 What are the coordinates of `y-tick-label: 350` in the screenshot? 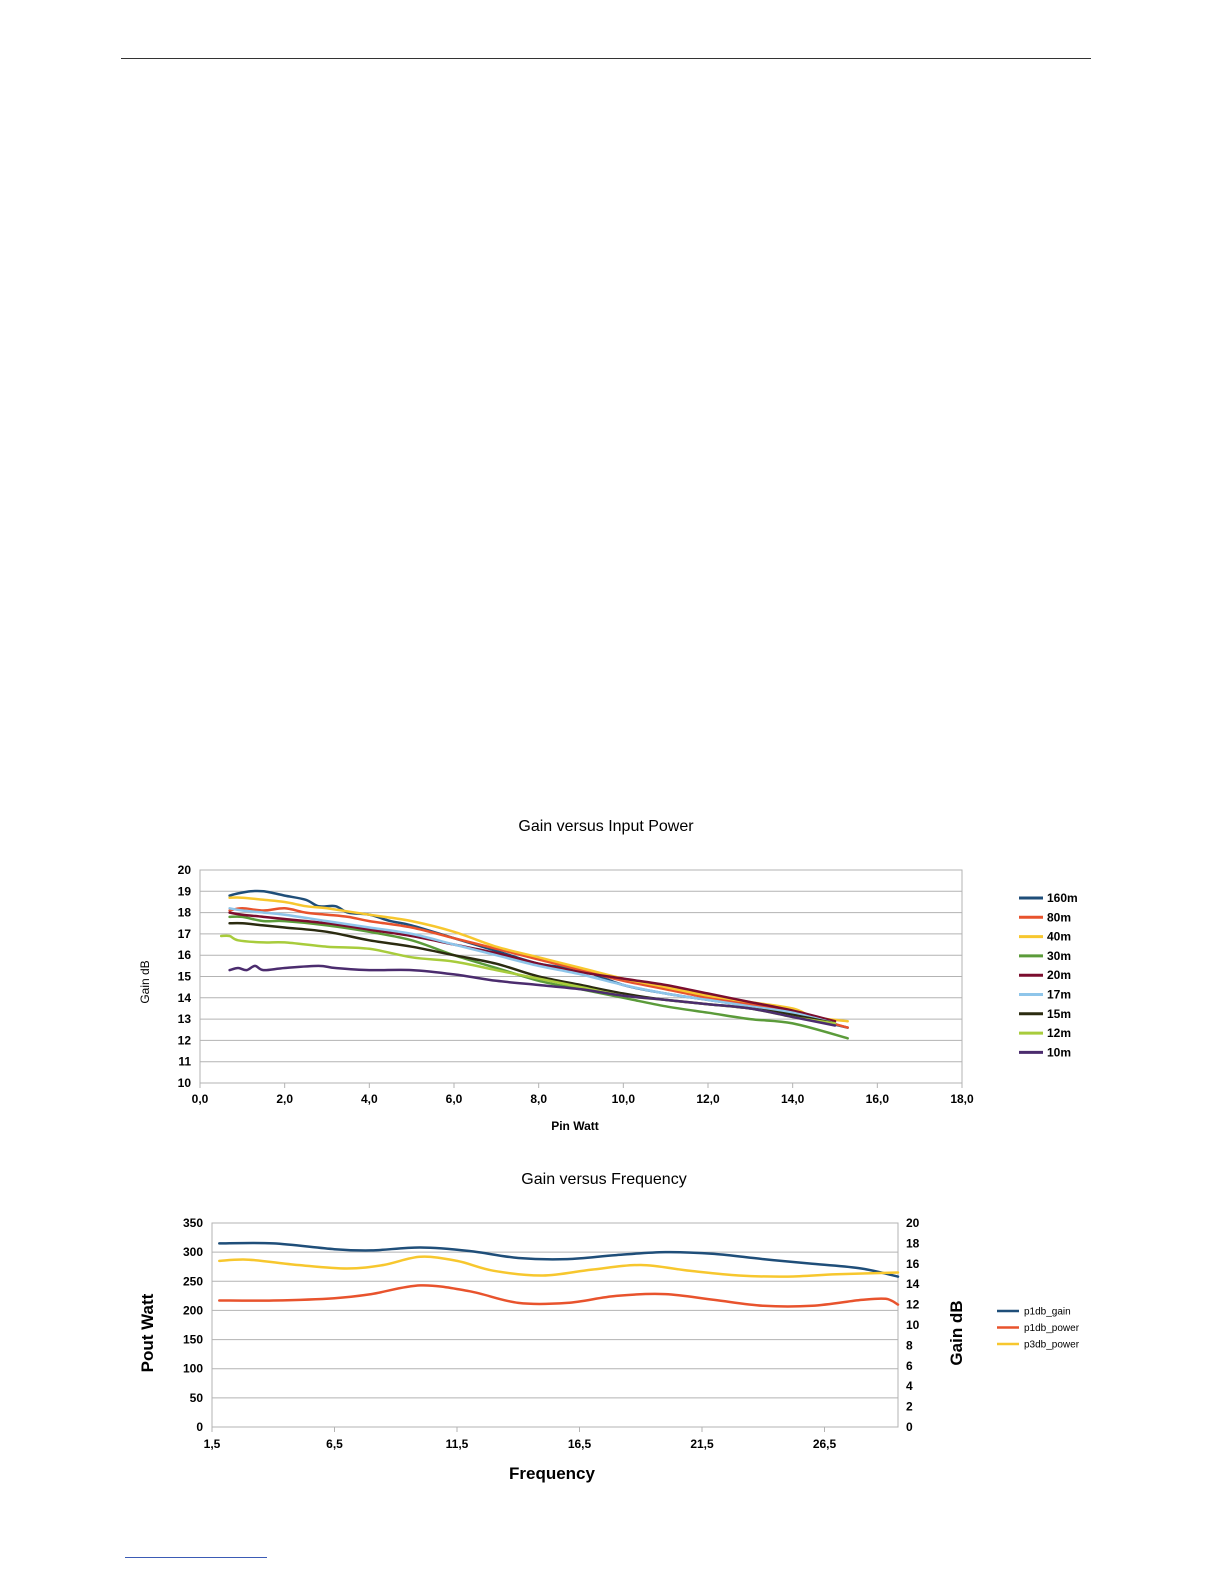 It's located at (193, 1223).